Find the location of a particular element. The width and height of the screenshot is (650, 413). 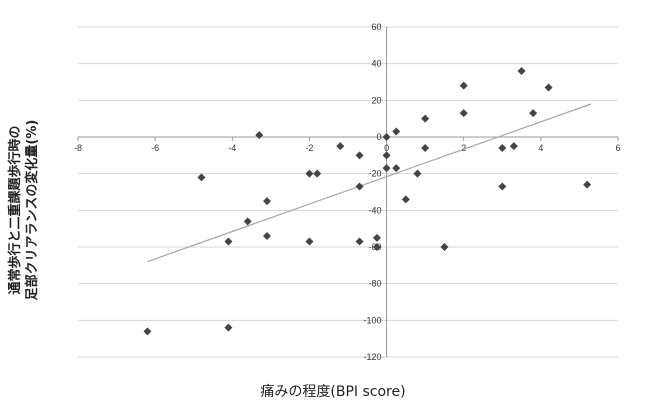

y-tick-label: -20 is located at coordinates (375, 174).